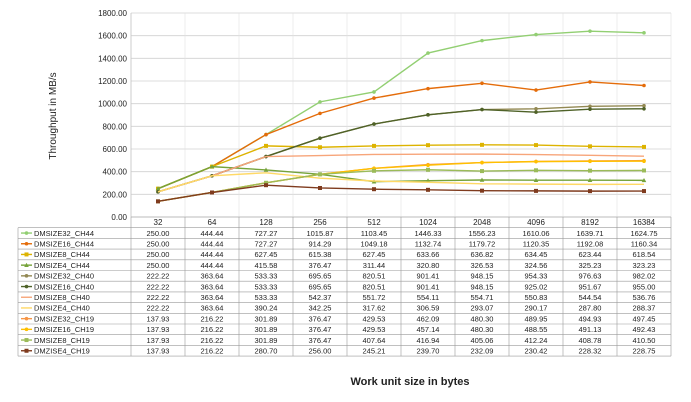 Image resolution: width=691 pixels, height=402 pixels. What do you see at coordinates (644, 276) in the screenshot?
I see `data-label: 982.02` at bounding box center [644, 276].